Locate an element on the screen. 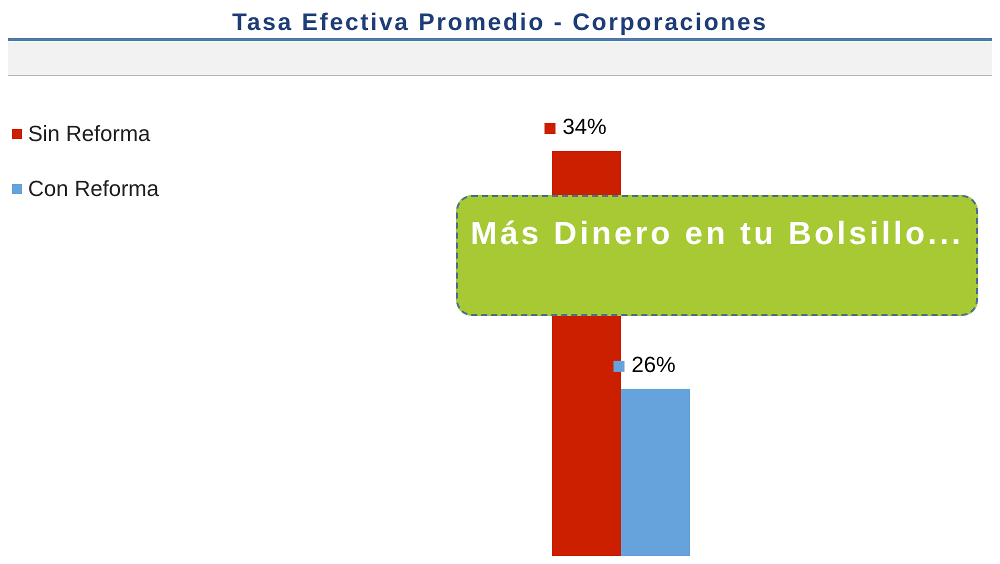 The image size is (1000, 564). legend-label: Sin Reforma is located at coordinates (89, 133).